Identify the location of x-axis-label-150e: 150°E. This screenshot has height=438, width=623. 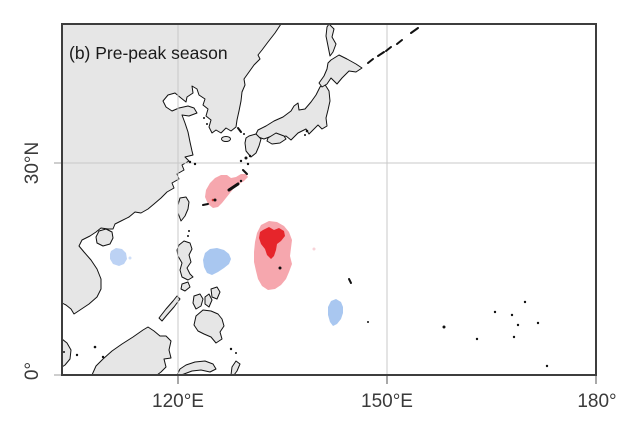
(387, 401).